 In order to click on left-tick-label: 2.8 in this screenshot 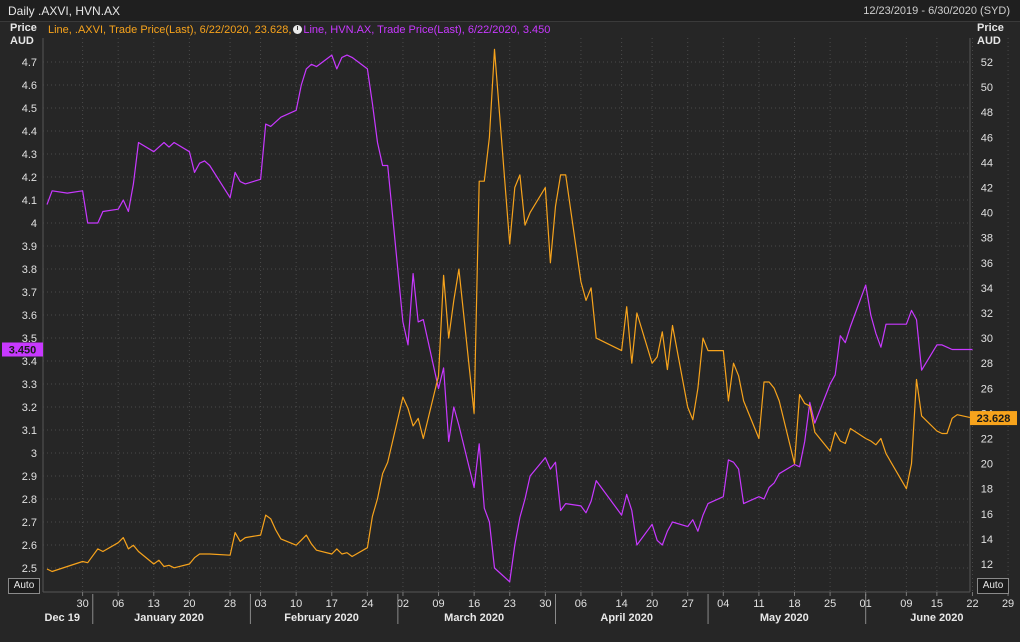, I will do `click(29, 500)`.